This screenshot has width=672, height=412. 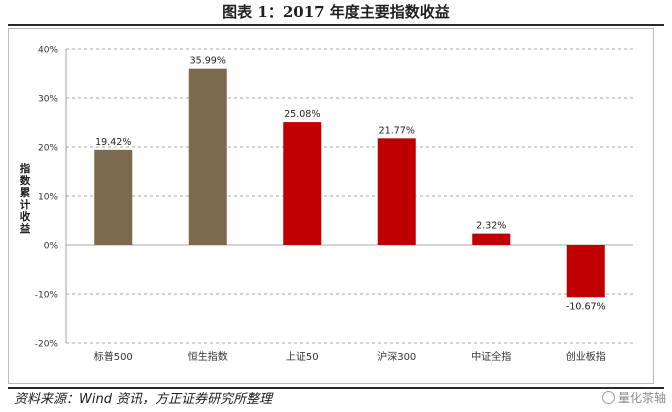 I want to click on y-tick-label: 10%, so click(x=48, y=198).